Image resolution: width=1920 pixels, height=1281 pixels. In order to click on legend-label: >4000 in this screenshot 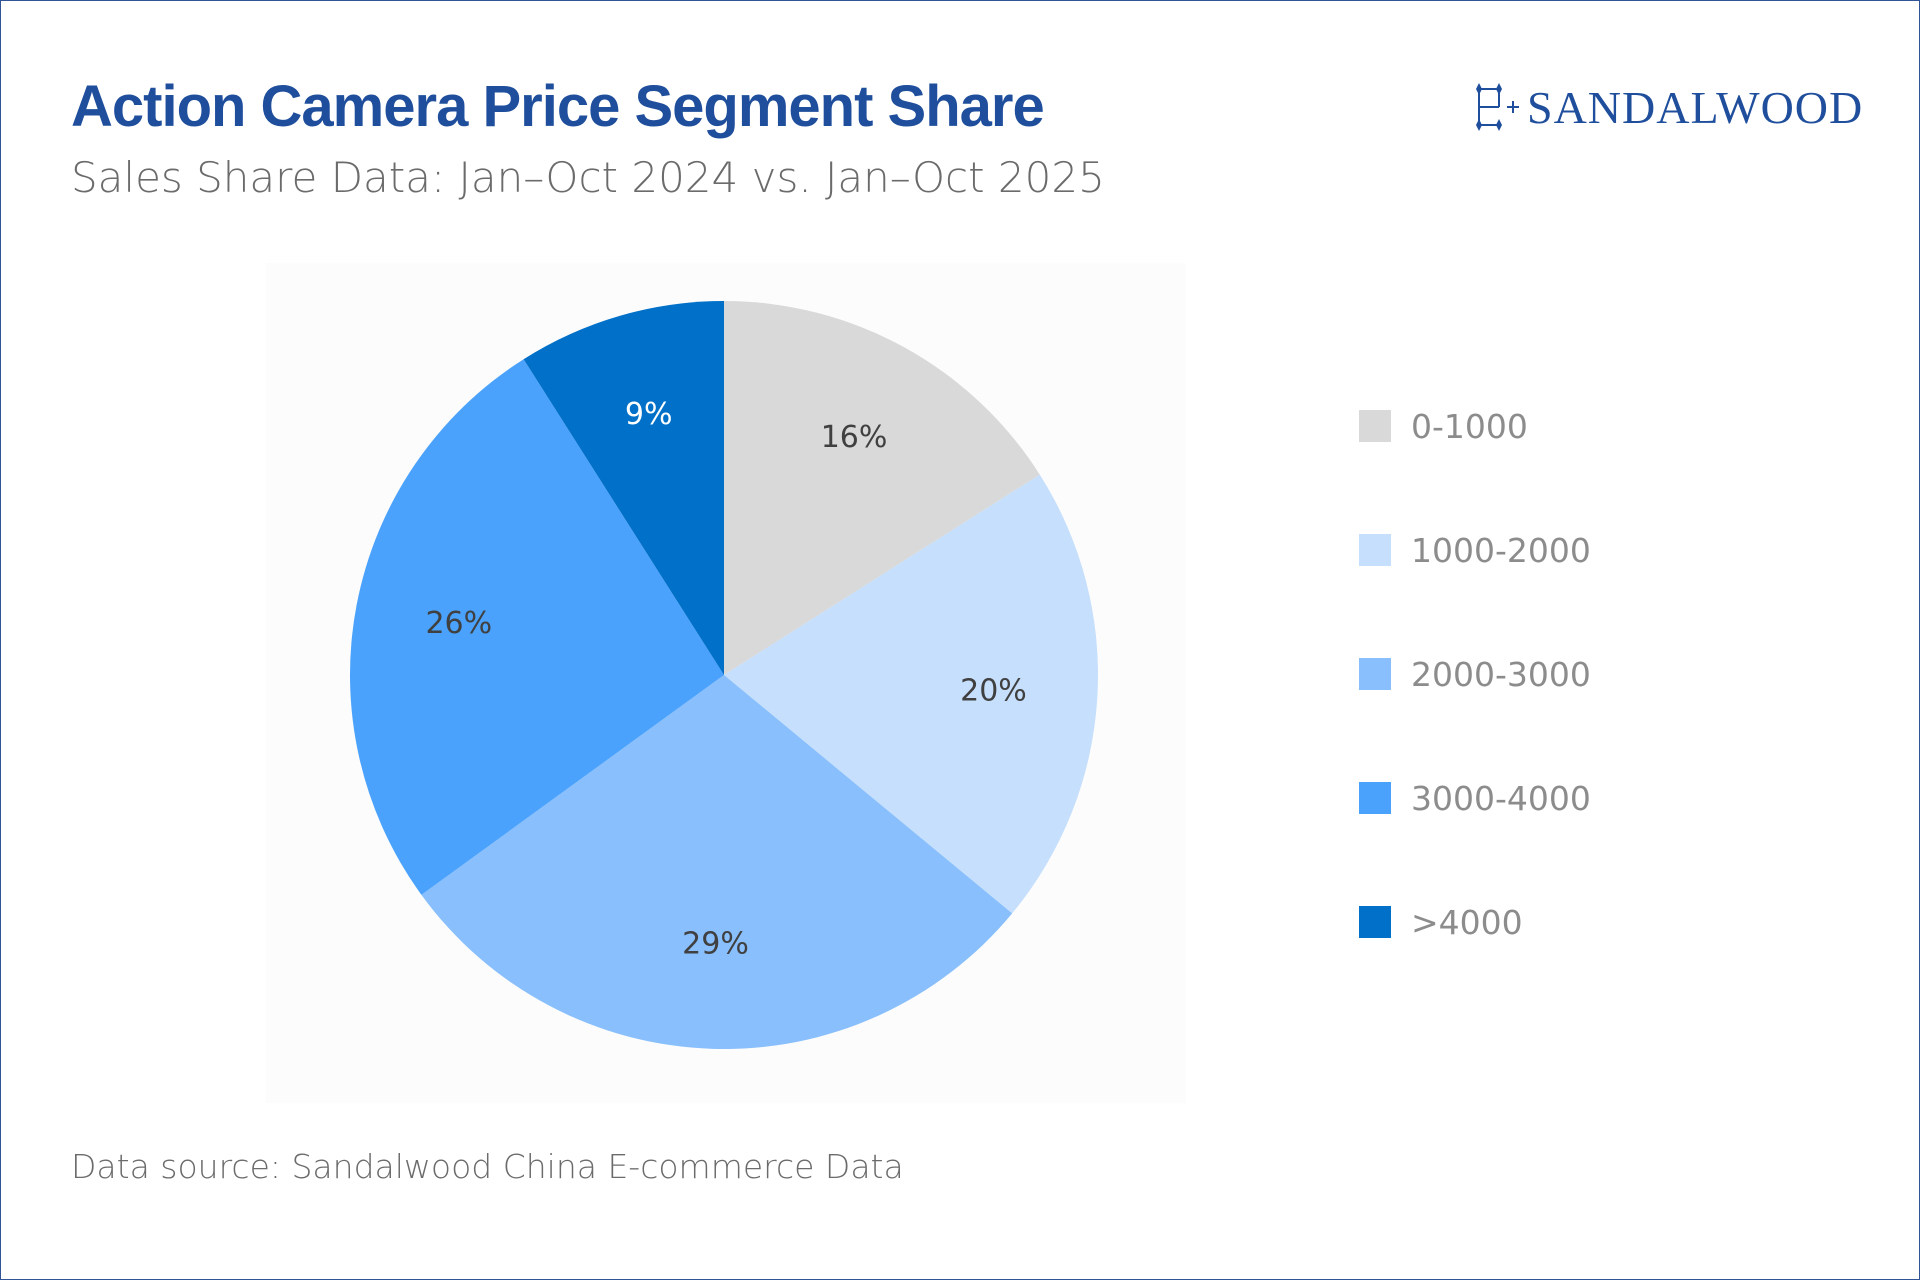, I will do `click(1467, 922)`.